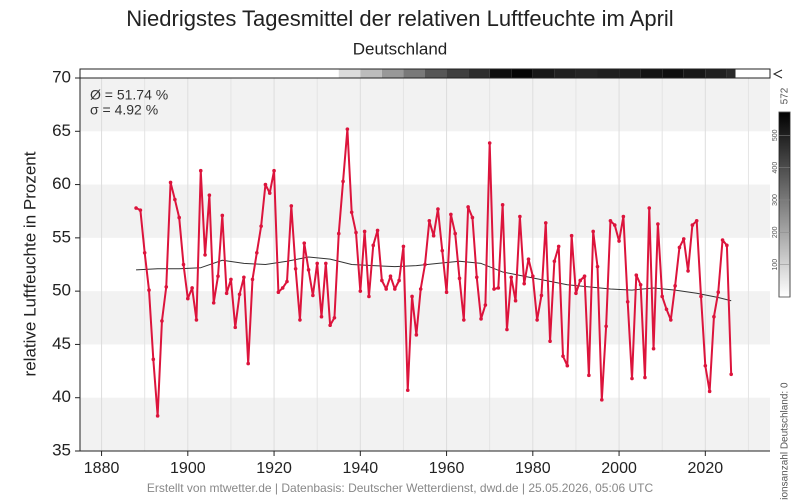 The height and width of the screenshot is (500, 800). I want to click on y-tick-label: 45, so click(61, 343).